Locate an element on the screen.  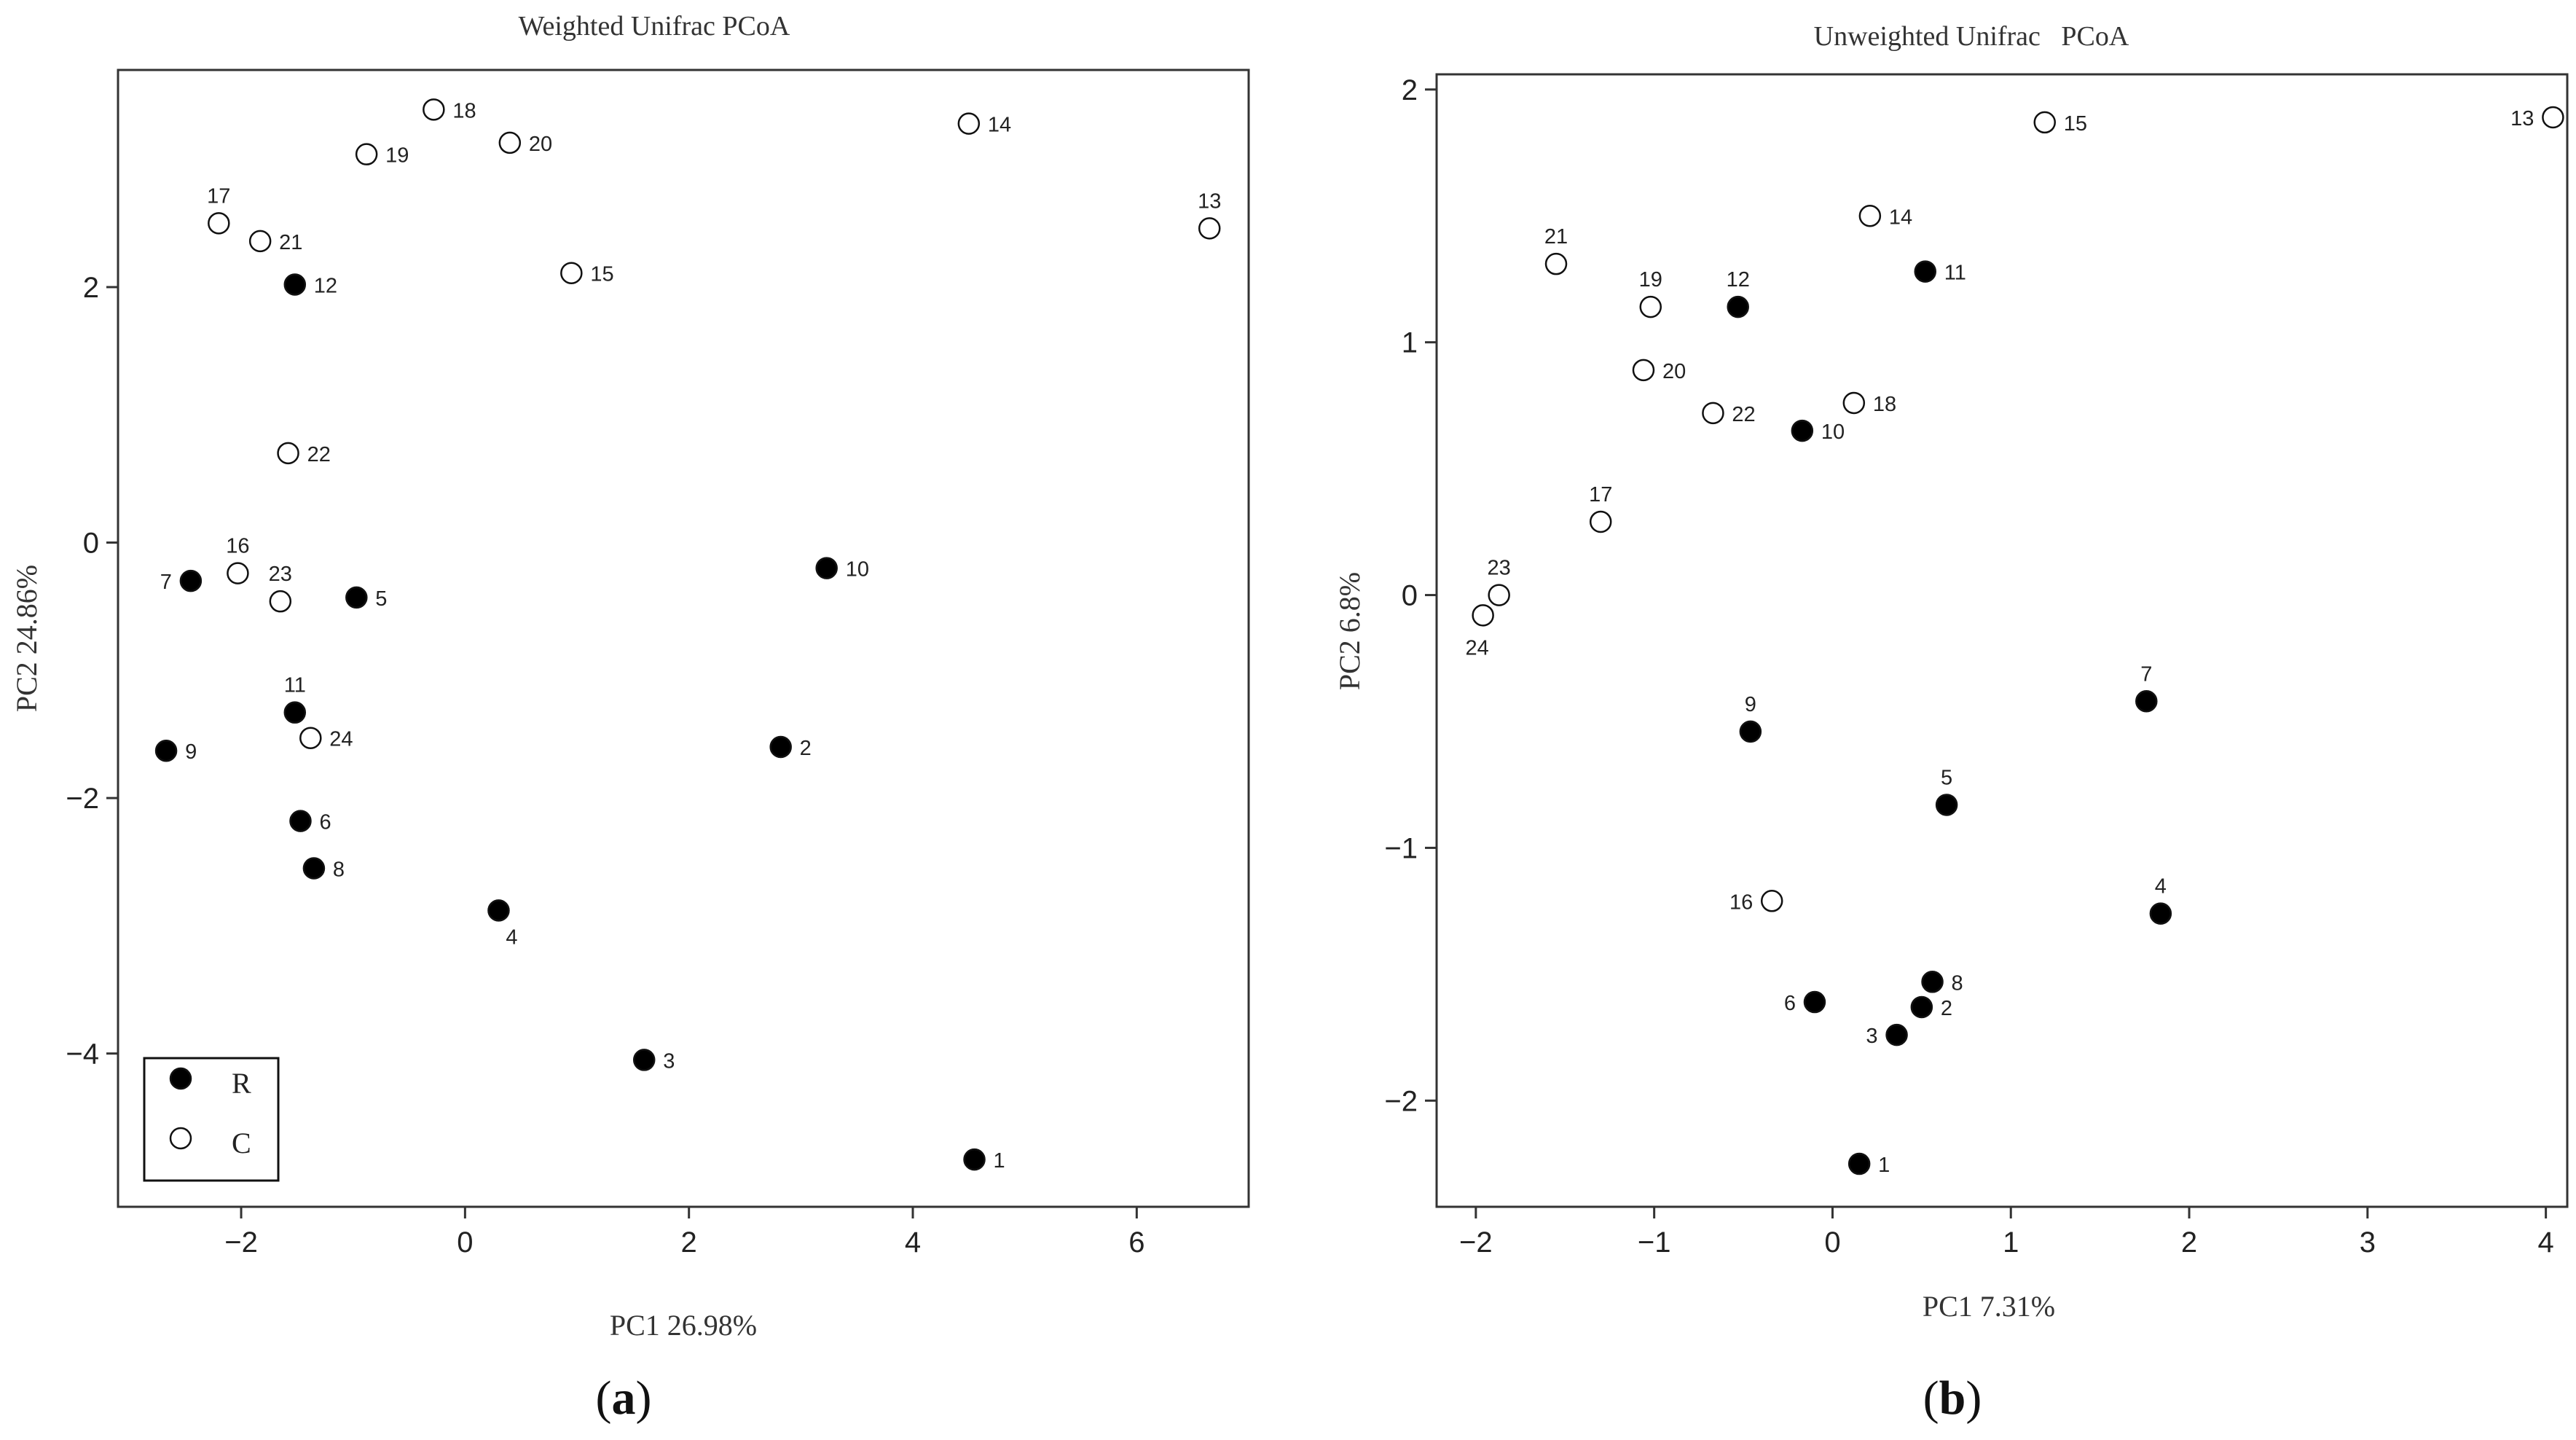
panel-b-label: (b) is located at coordinates (1952, 1398).